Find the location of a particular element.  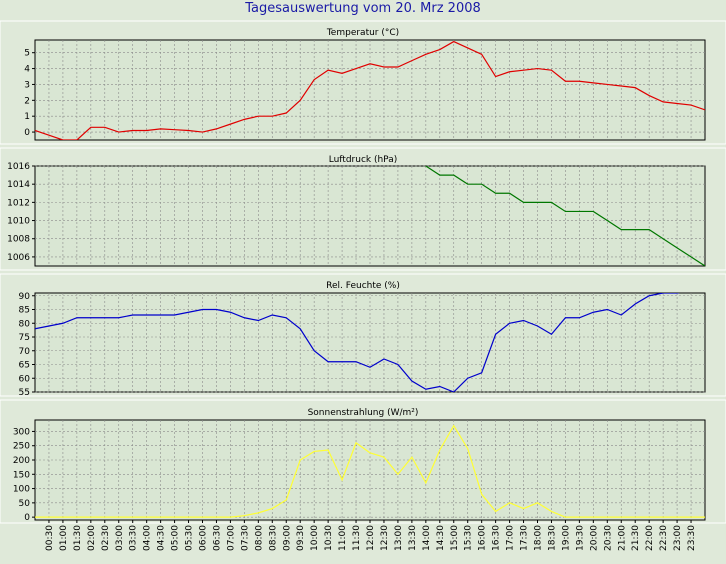

x-tick-label: 04:00 is located at coordinates (148, 538).